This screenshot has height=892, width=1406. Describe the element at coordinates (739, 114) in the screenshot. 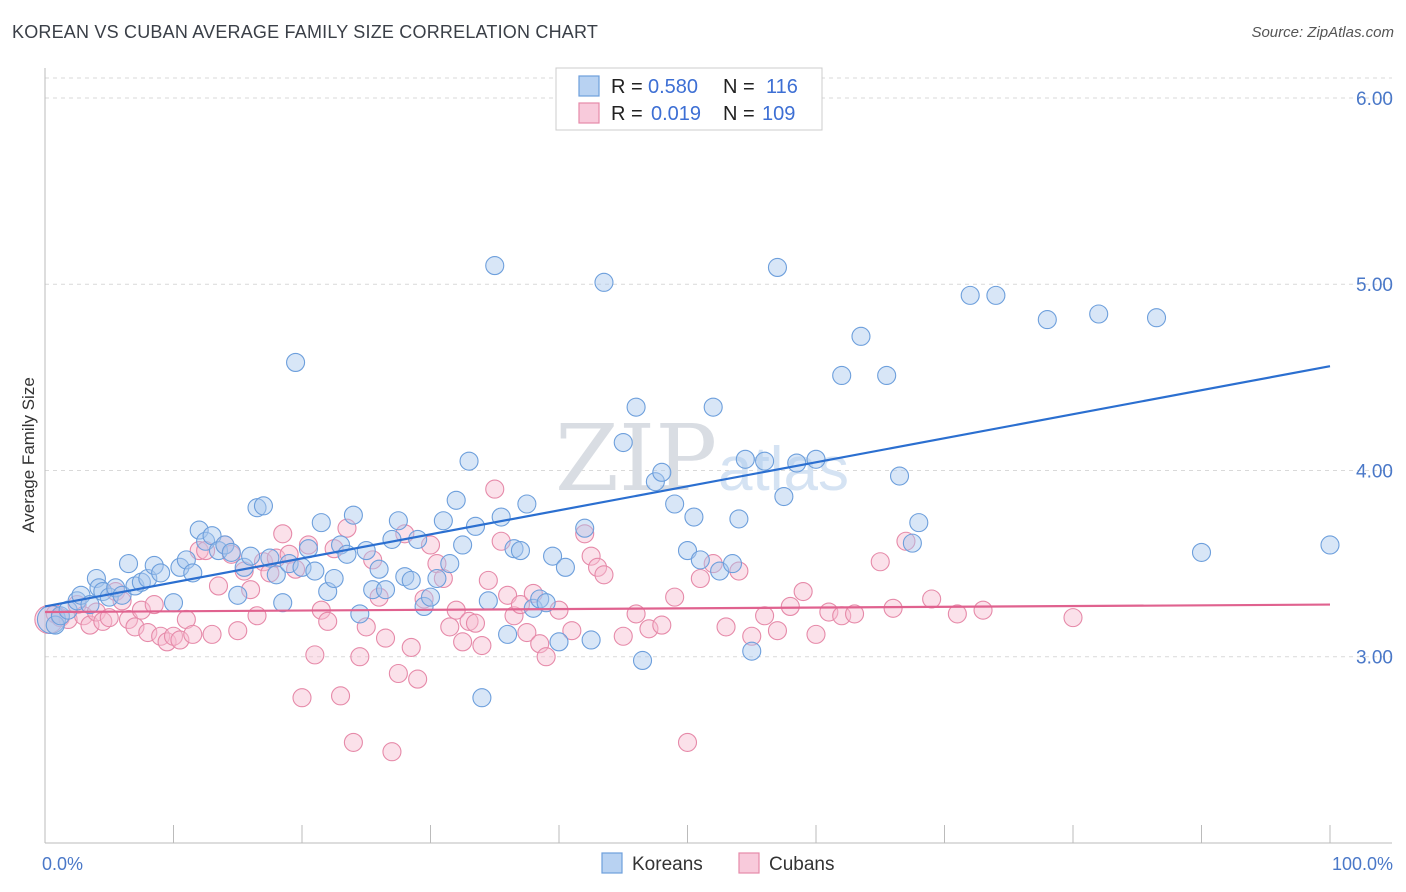

I see `legend-n-label-cubans: N =` at that location.